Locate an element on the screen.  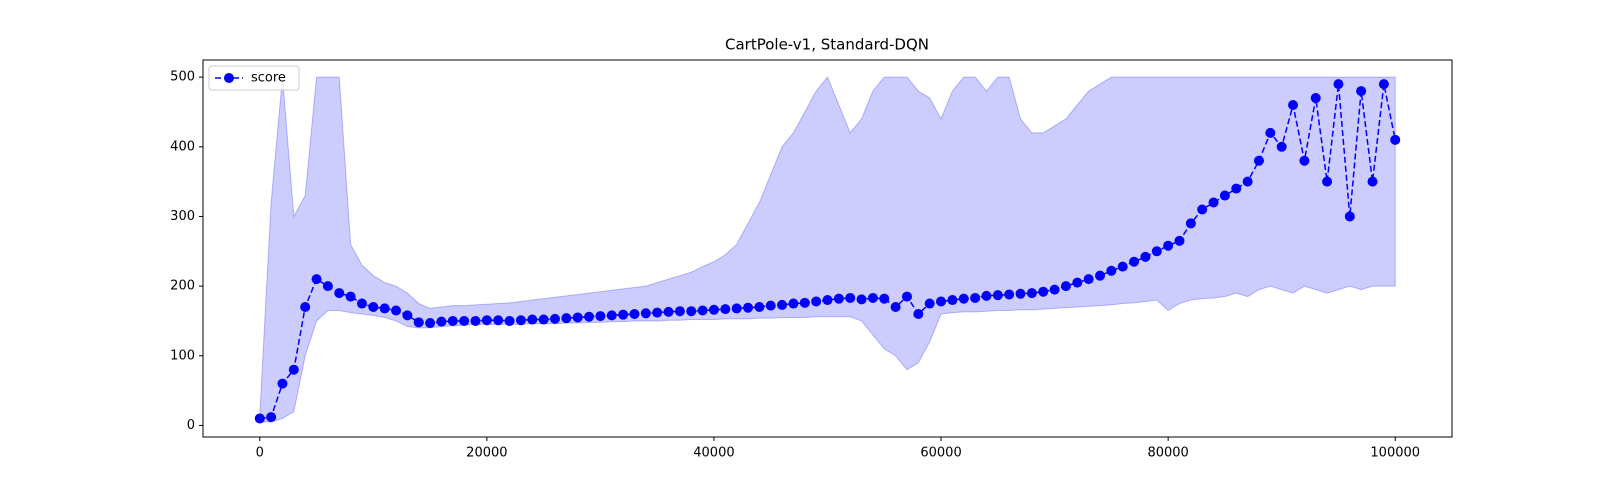
y-tick-label: 200 is located at coordinates (182, 286).